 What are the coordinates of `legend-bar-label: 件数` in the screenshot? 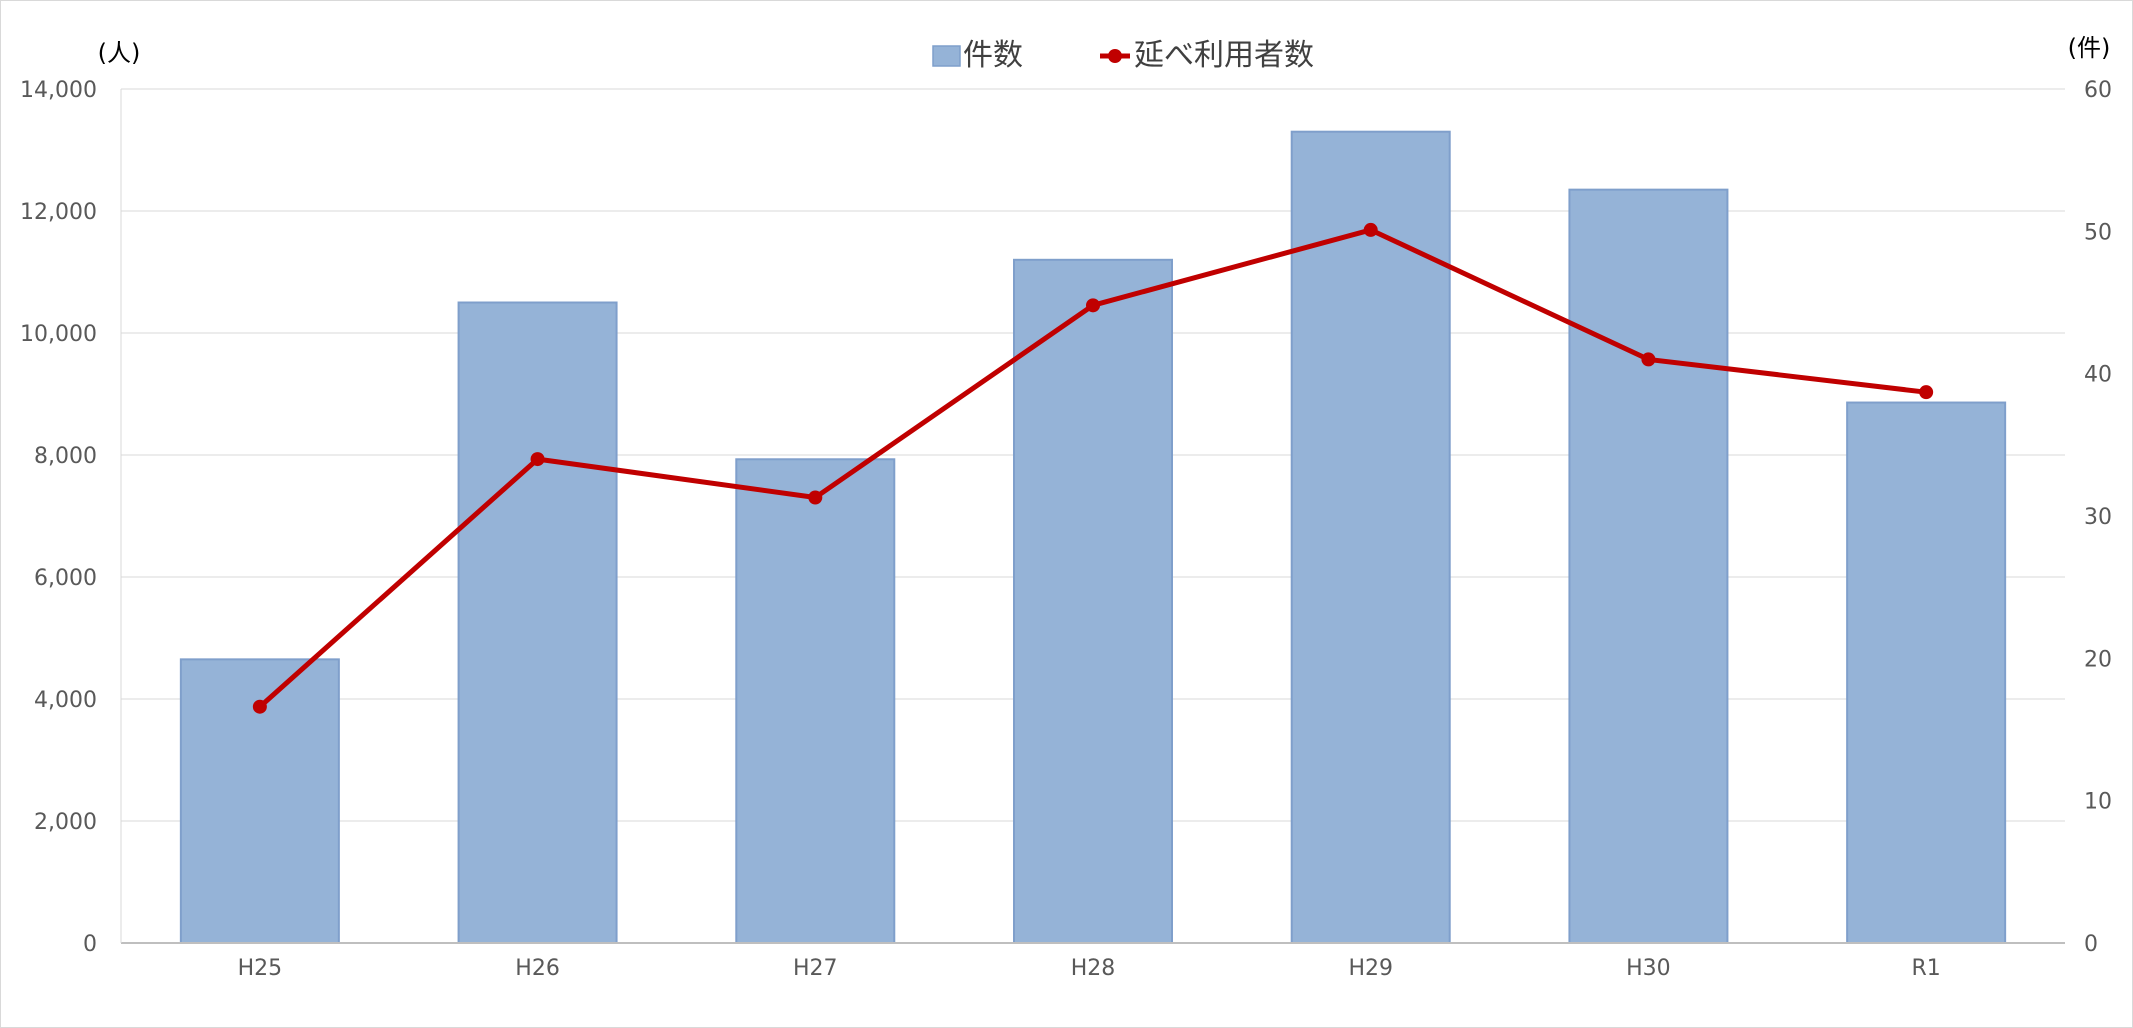 It's located at (993, 55).